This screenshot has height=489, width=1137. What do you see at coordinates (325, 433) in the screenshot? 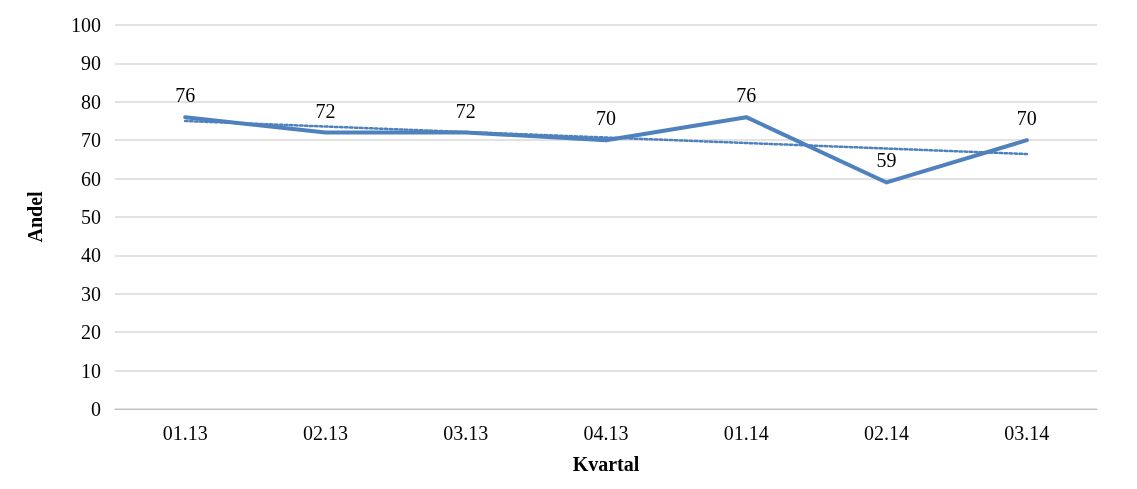
I see `x-tick-label: 02.13` at bounding box center [325, 433].